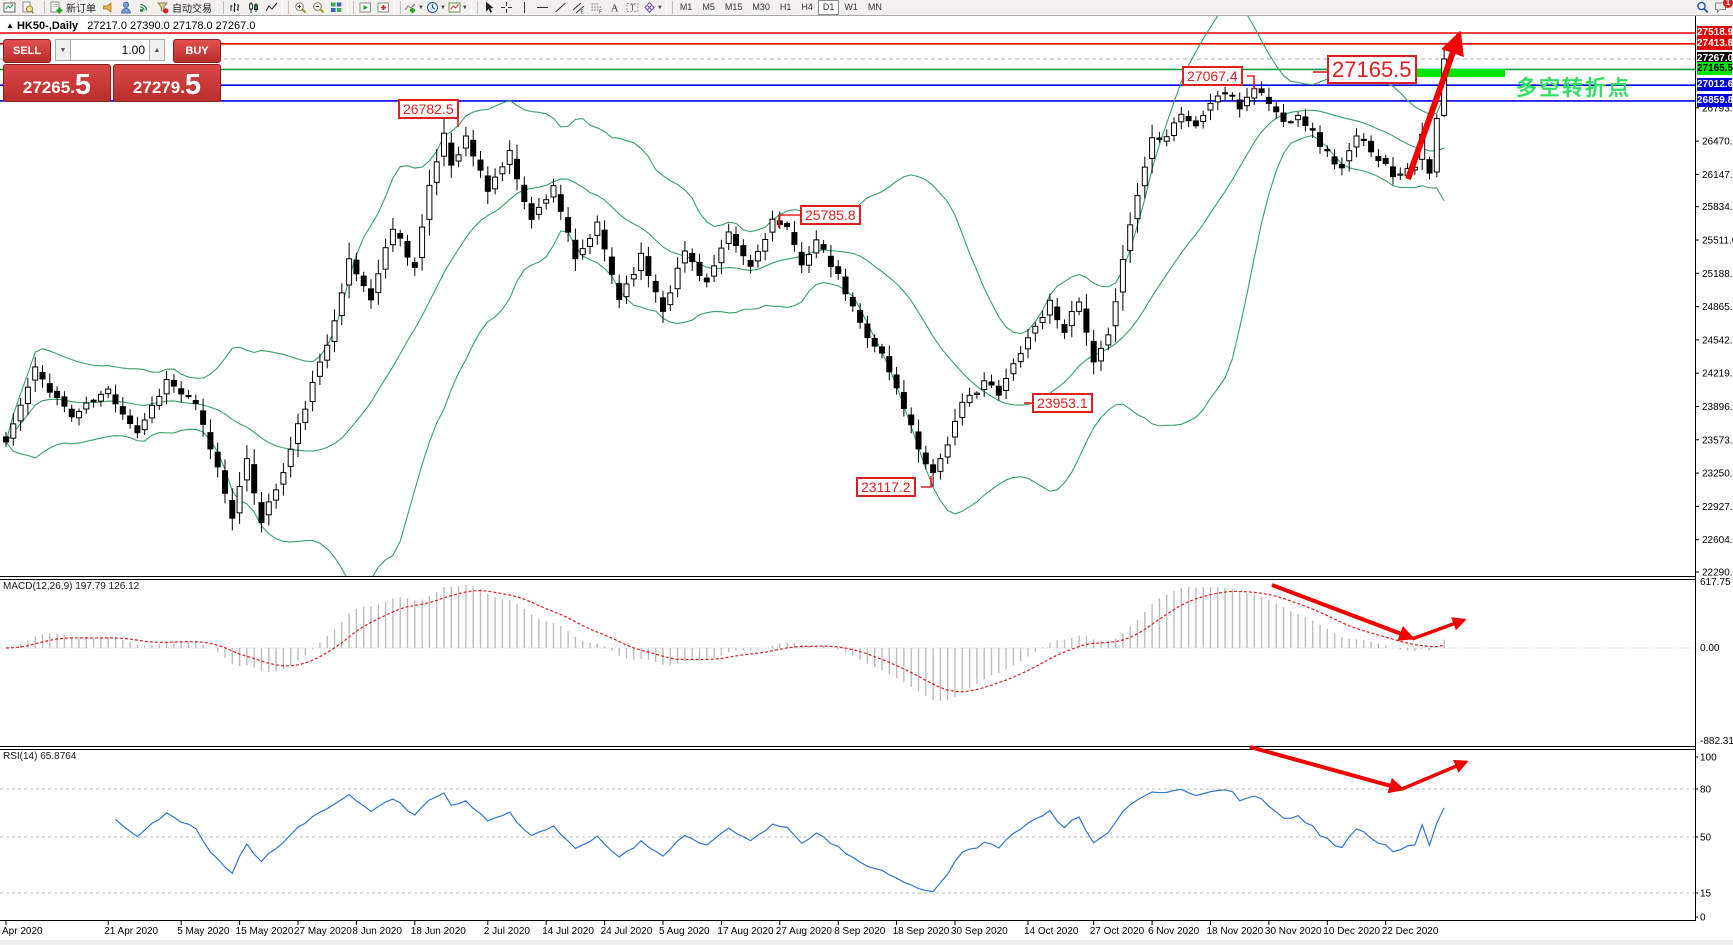 The width and height of the screenshot is (1733, 945). Describe the element at coordinates (27, 8) in the screenshot. I see `preview-icon` at that location.